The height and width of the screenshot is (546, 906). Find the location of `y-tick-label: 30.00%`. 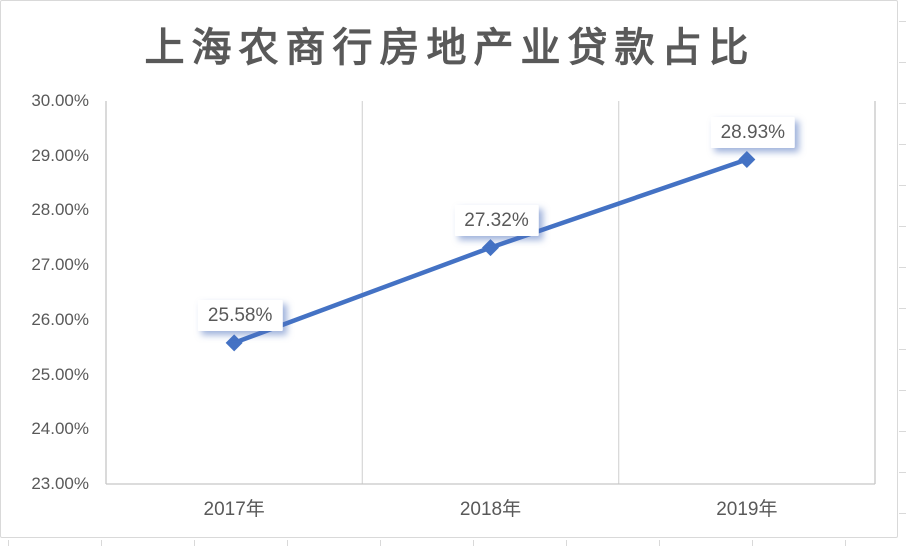

y-tick-label: 30.00% is located at coordinates (60, 100).